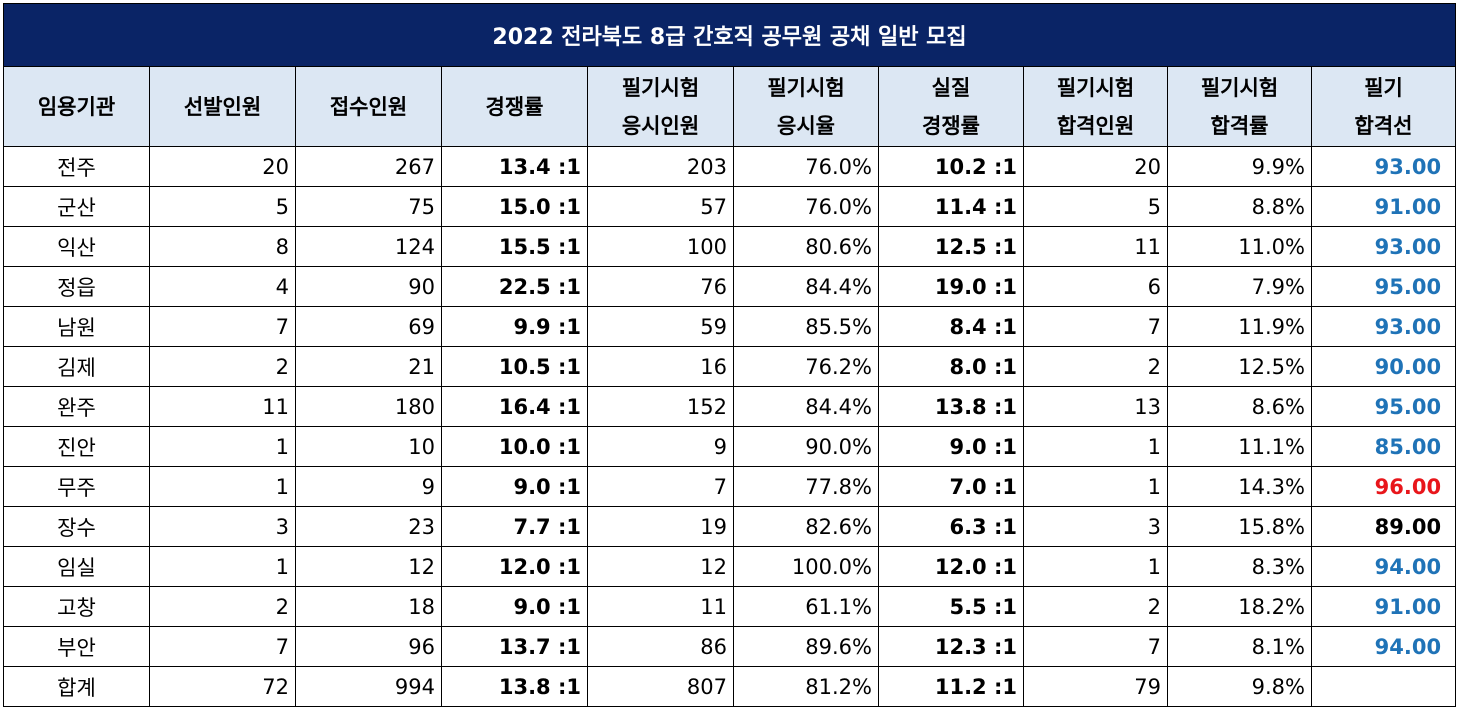 Image resolution: width=1459 pixels, height=716 pixels. What do you see at coordinates (1383, 606) in the screenshot?
I see `cell-cutoff: 91.00` at bounding box center [1383, 606].